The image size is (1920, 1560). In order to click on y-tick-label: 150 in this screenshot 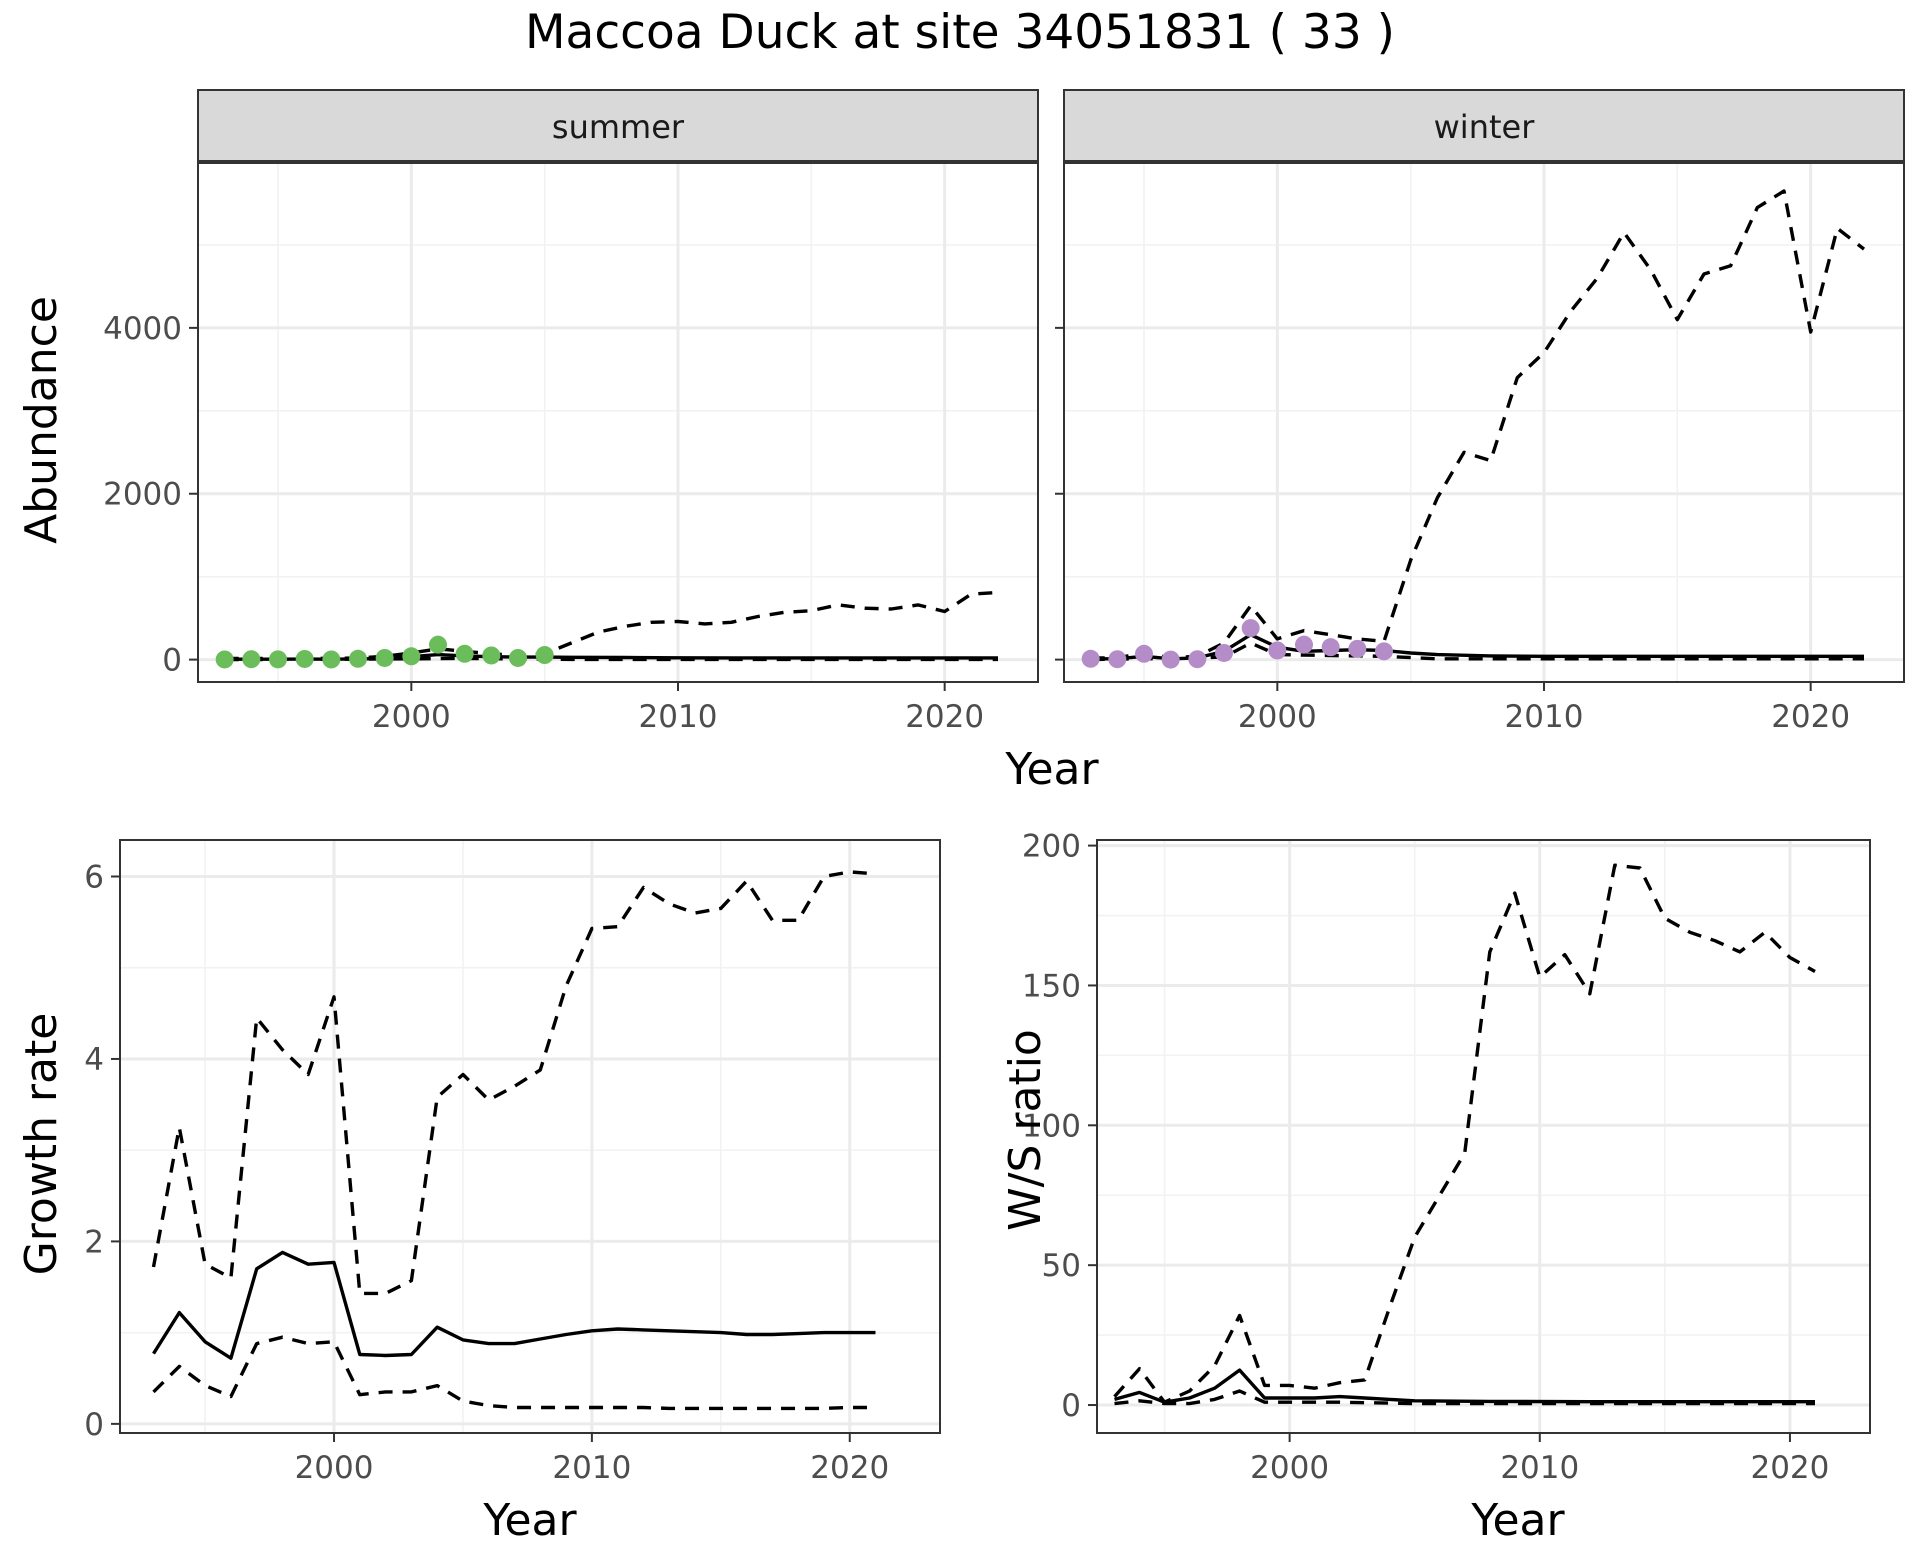, I will do `click(1051, 986)`.